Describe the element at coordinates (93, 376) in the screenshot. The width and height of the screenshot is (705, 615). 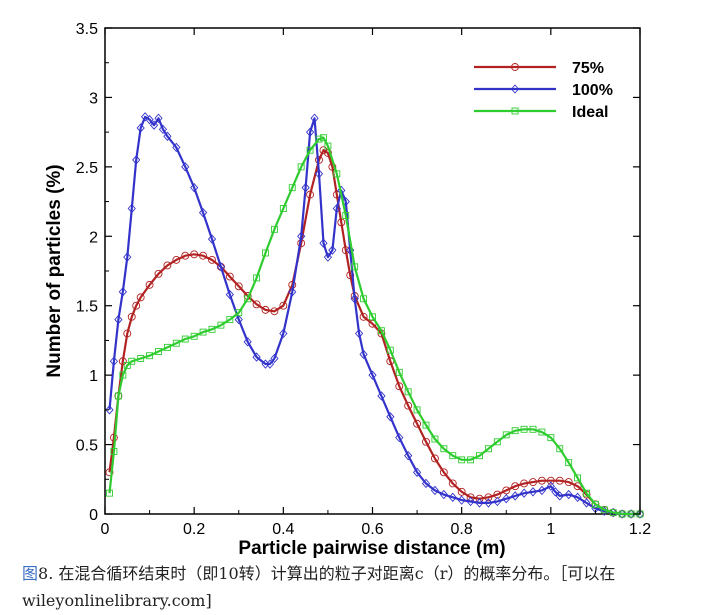
I see `y-tick-label: 1` at that location.